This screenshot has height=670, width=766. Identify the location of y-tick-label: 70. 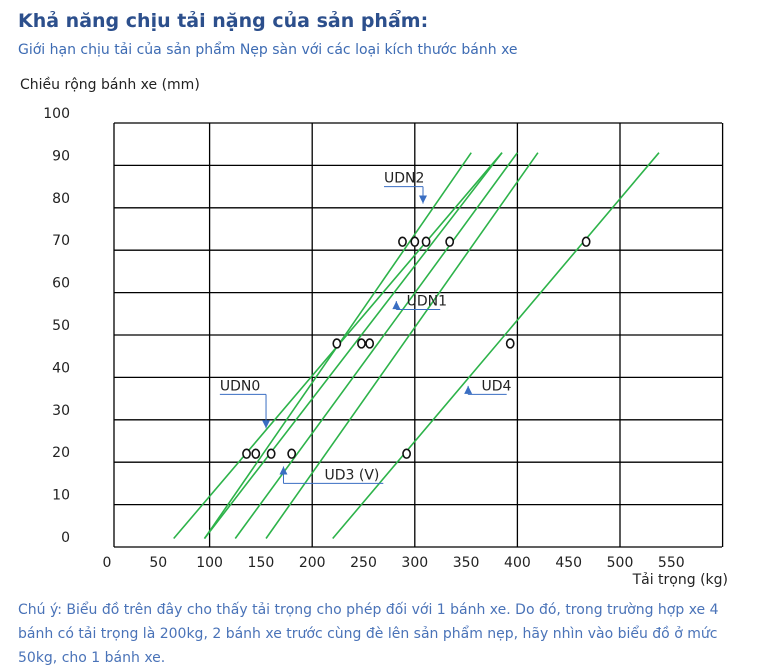
(61, 241).